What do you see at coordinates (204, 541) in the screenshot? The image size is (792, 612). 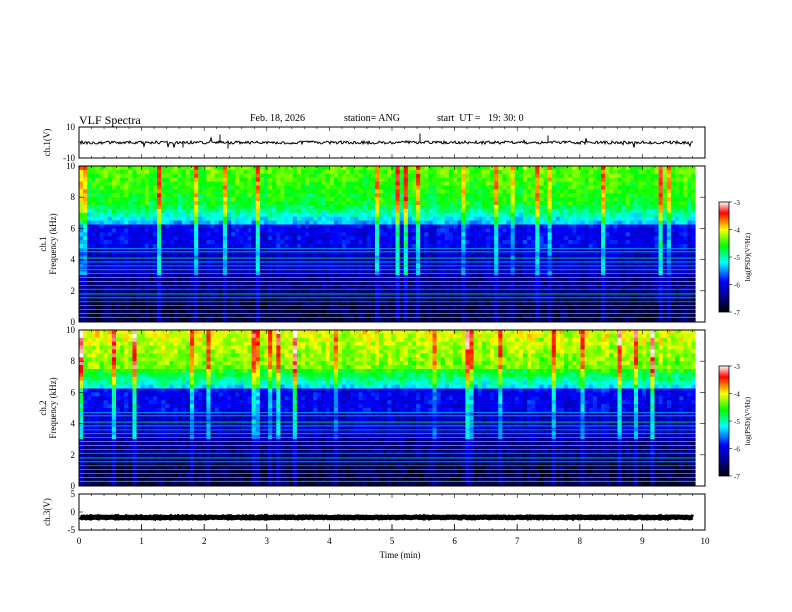 I see `x-tick-label: 2` at bounding box center [204, 541].